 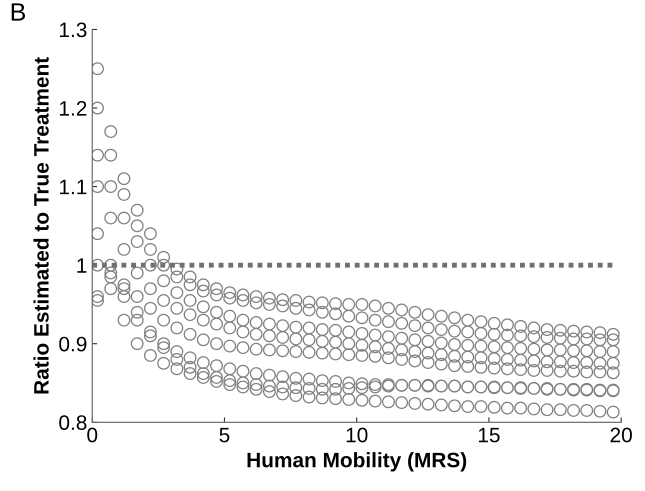 What do you see at coordinates (73, 108) in the screenshot?
I see `y-tick-label: 1.2` at bounding box center [73, 108].